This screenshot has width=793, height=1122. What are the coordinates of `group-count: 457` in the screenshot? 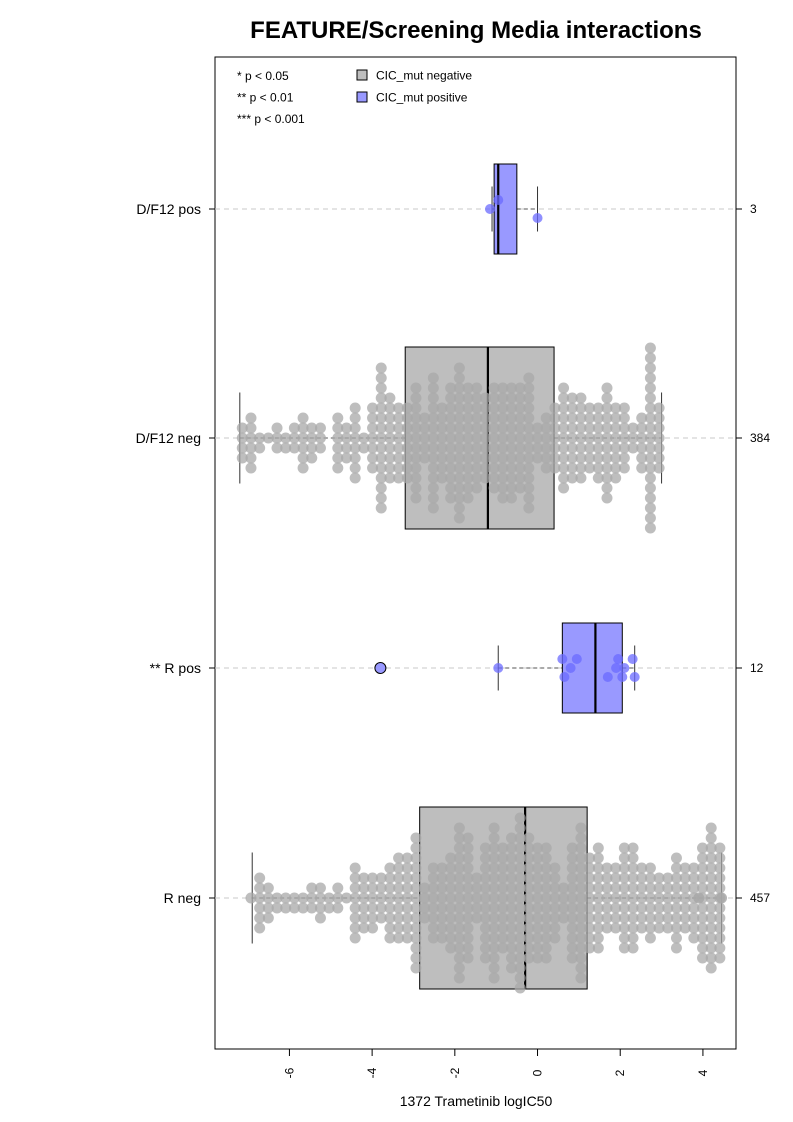 It's located at (760, 898).